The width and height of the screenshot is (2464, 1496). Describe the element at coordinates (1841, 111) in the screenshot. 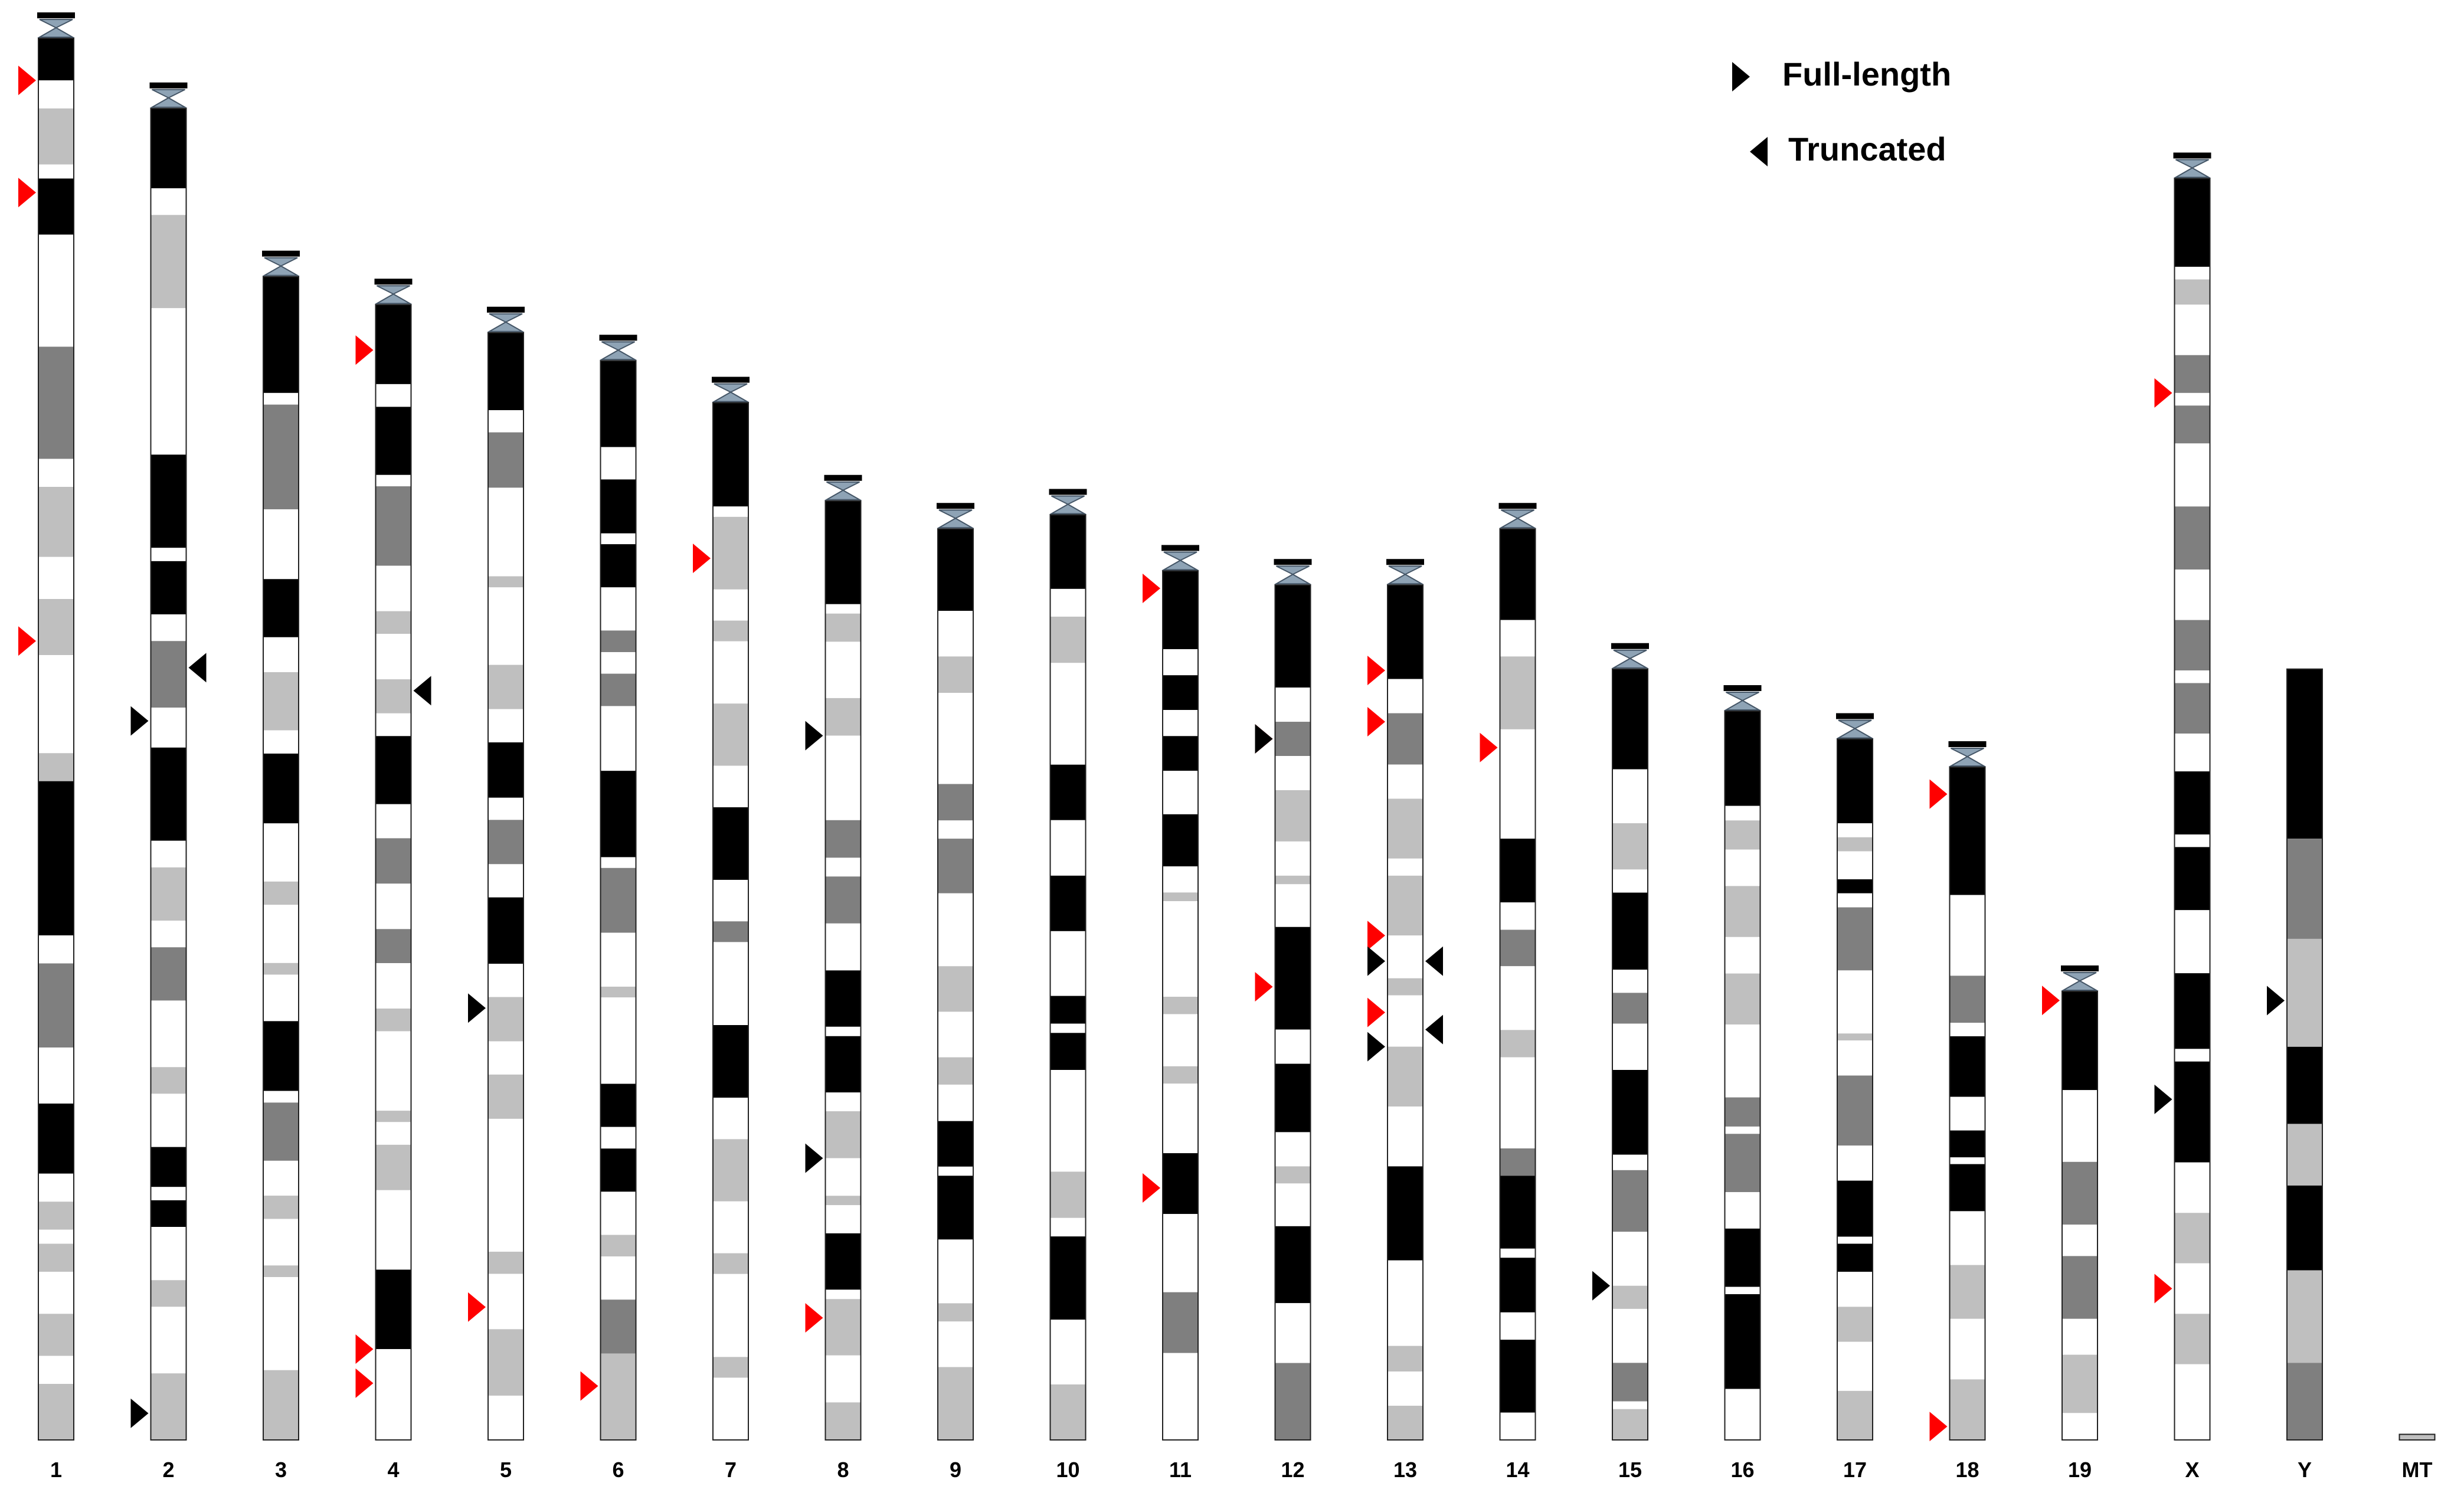

I see `legend: Full-length Truncated` at that location.